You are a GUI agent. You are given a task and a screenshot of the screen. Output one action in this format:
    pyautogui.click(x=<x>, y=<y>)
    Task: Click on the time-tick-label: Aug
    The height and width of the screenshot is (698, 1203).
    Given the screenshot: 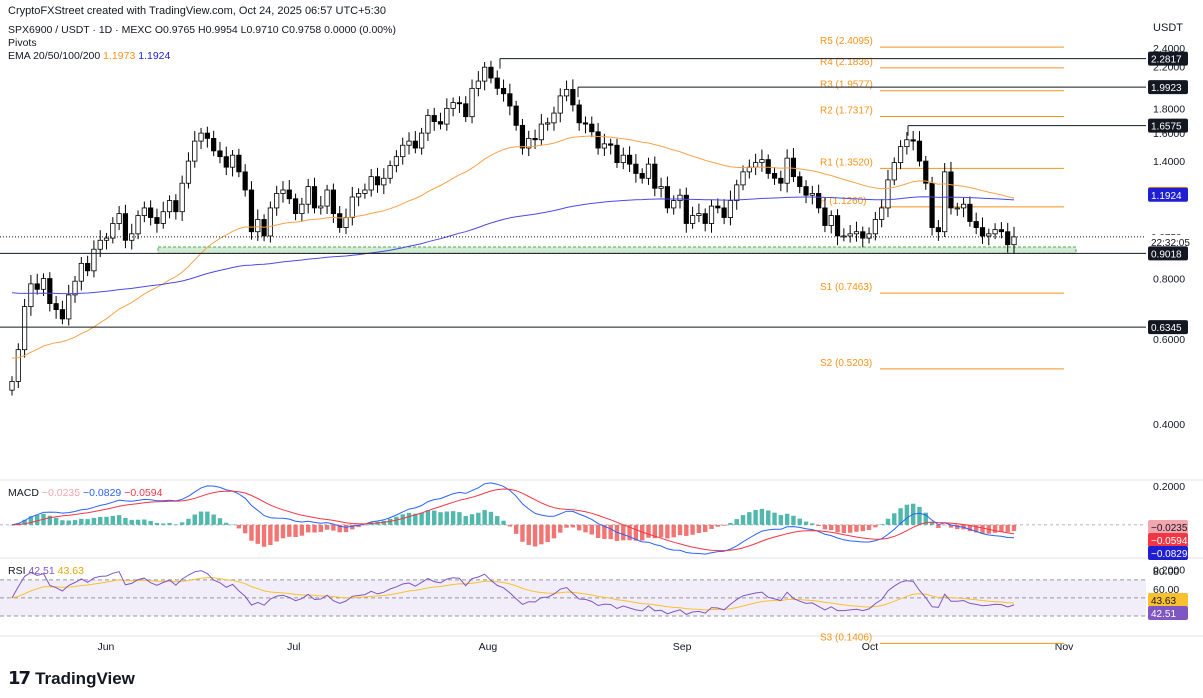 What is the action you would take?
    pyautogui.click(x=488, y=647)
    